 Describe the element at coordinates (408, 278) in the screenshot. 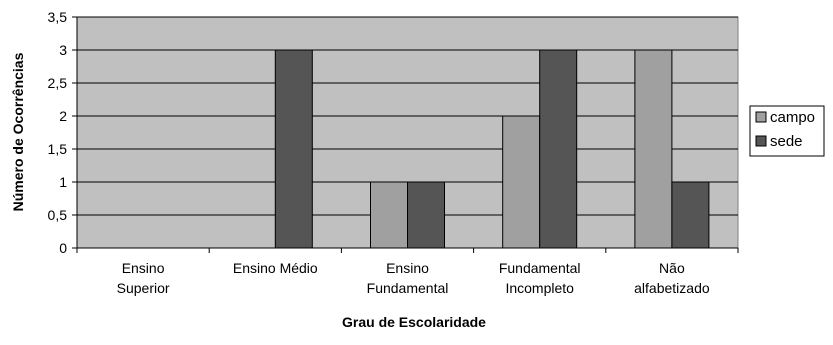

I see `x-category-label: Ensino Fundamental` at that location.